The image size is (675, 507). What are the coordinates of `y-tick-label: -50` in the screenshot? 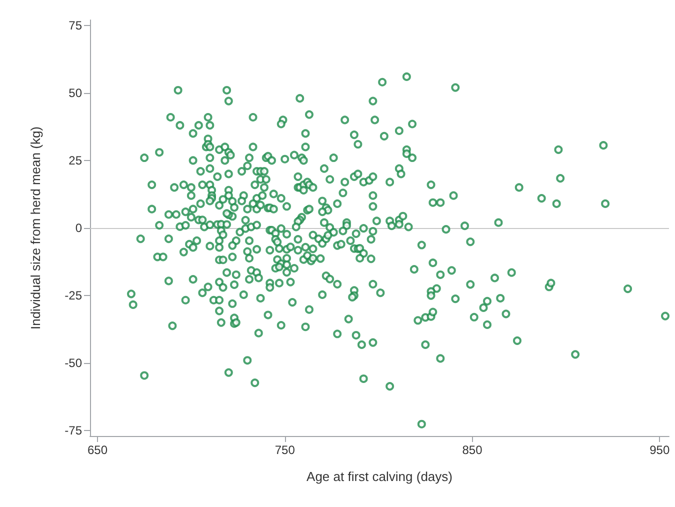 It's located at (73, 363).